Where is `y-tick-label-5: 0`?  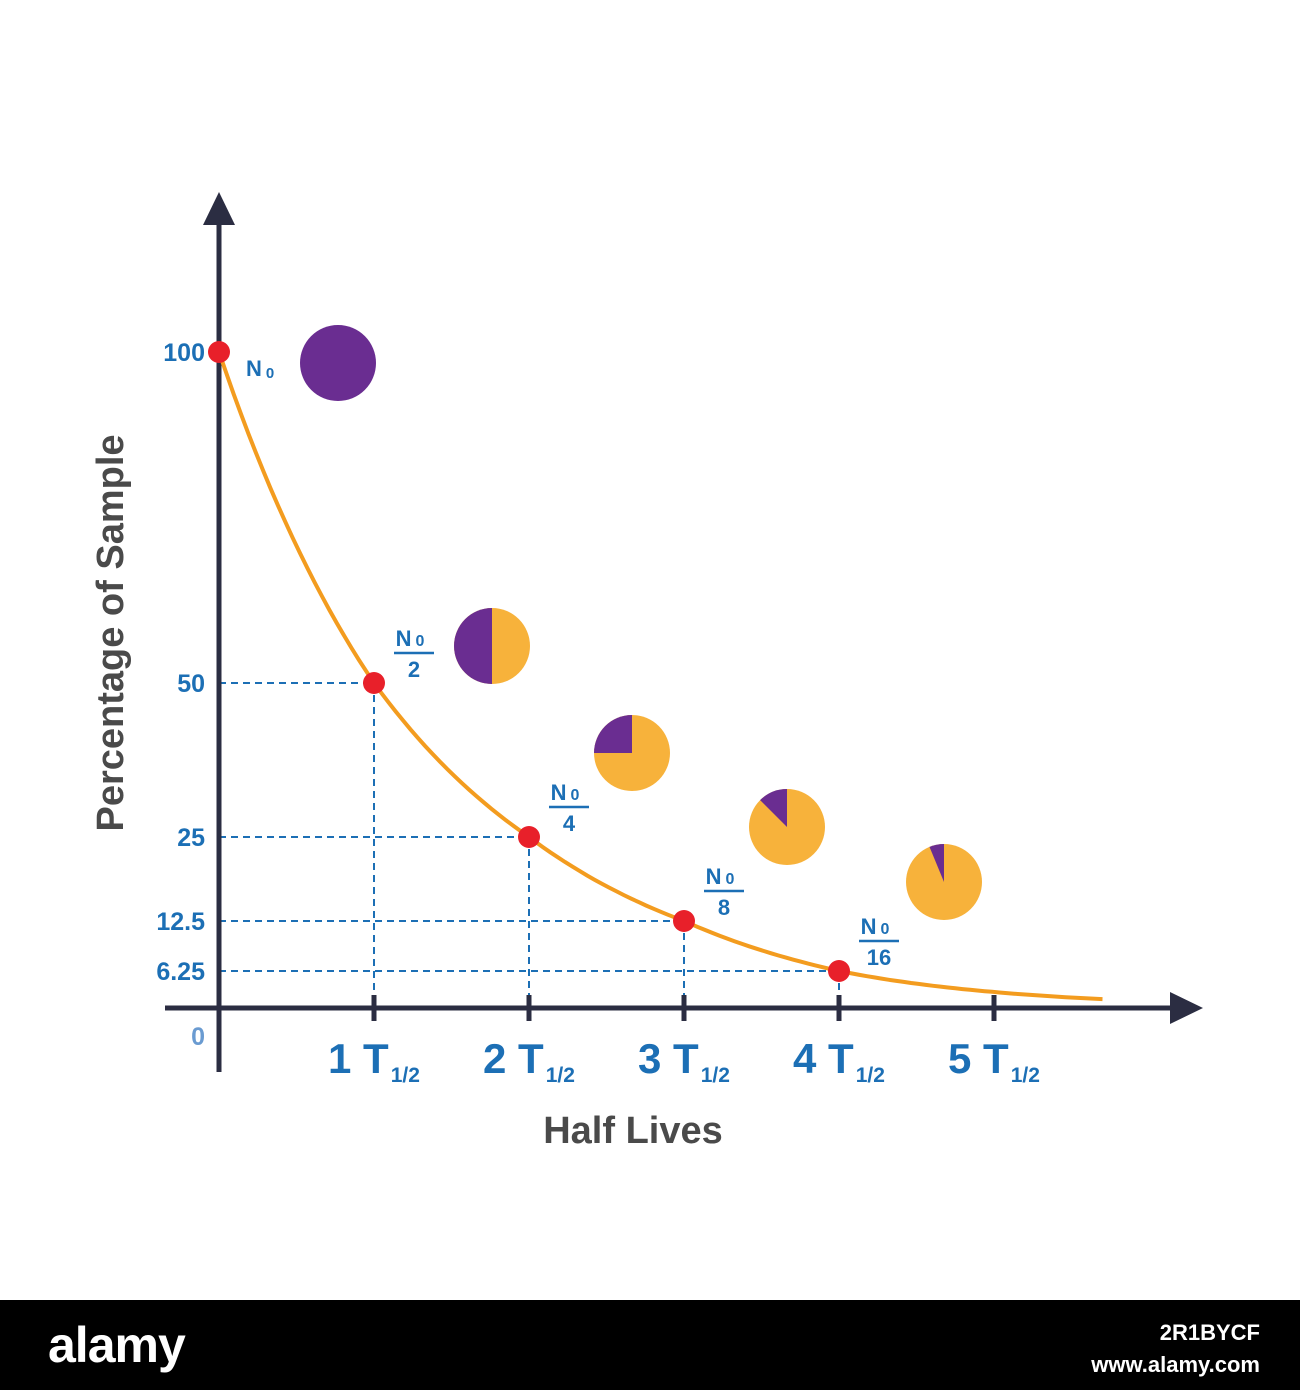 y-tick-label-5: 0 is located at coordinates (198, 1037).